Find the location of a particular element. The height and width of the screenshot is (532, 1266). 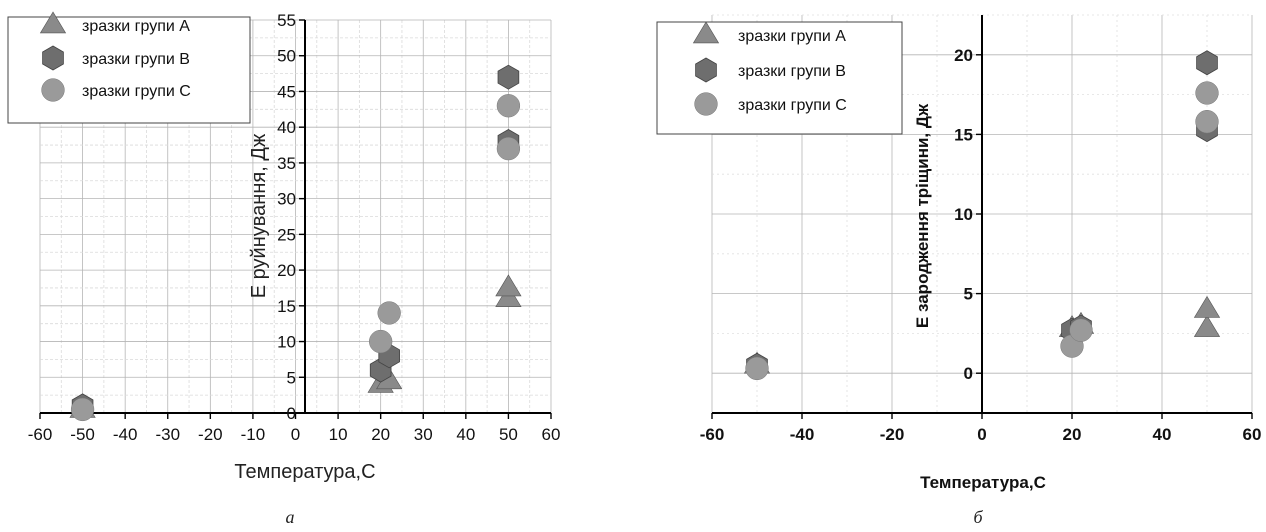

x-tick-label: 30 is located at coordinates (423, 434).